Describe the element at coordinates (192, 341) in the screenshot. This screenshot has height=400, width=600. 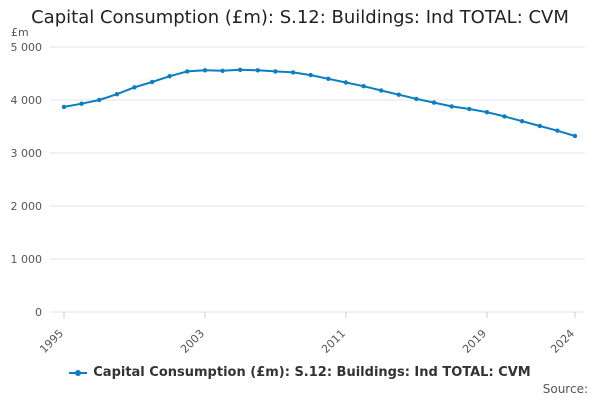
I see `x-tick-label: 2003` at that location.